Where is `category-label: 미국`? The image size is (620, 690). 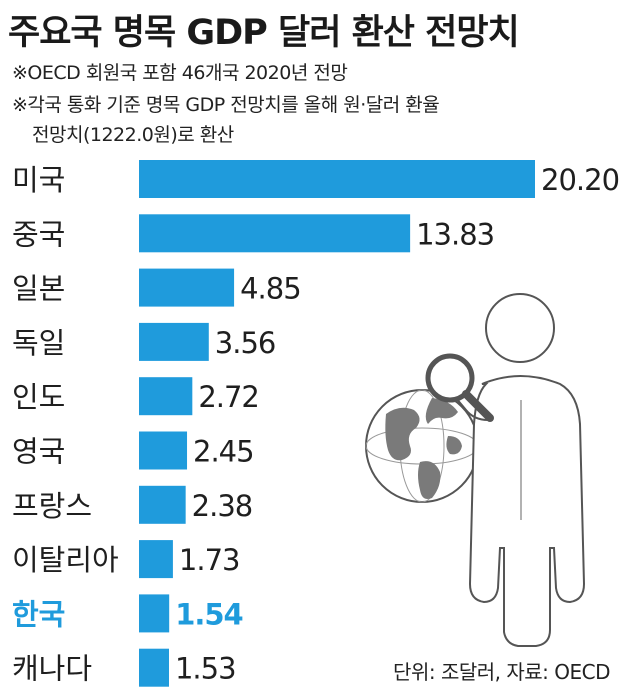 category-label: 미국 is located at coordinates (38, 180).